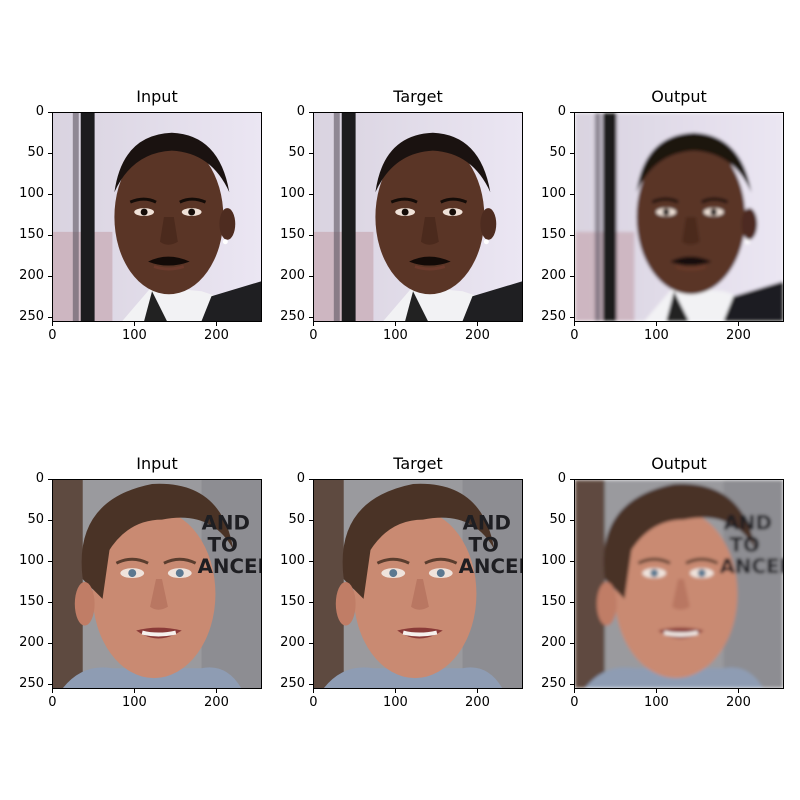 The image size is (800, 800). Describe the element at coordinates (484, 544) in the screenshot. I see `svg-text: TO` at that location.